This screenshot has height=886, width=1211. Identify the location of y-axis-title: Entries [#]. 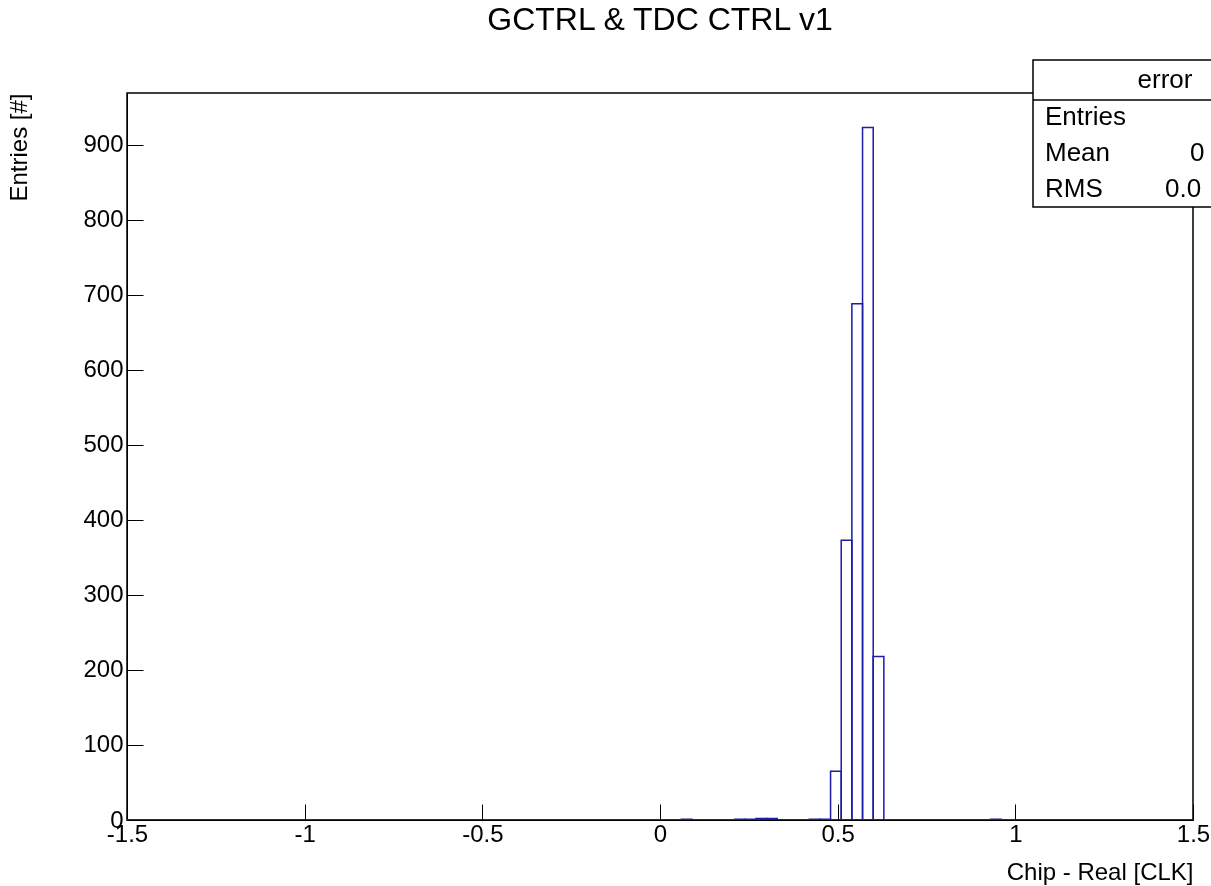
(18, 147).